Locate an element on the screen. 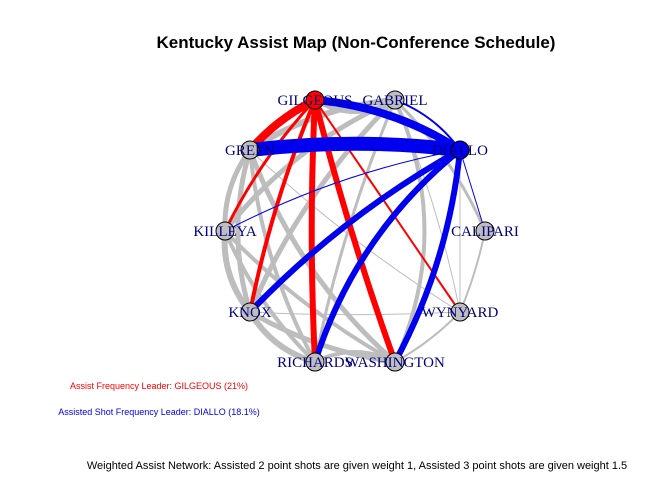 The height and width of the screenshot is (480, 672). edge-gilgeous-killeya is located at coordinates (270, 165).